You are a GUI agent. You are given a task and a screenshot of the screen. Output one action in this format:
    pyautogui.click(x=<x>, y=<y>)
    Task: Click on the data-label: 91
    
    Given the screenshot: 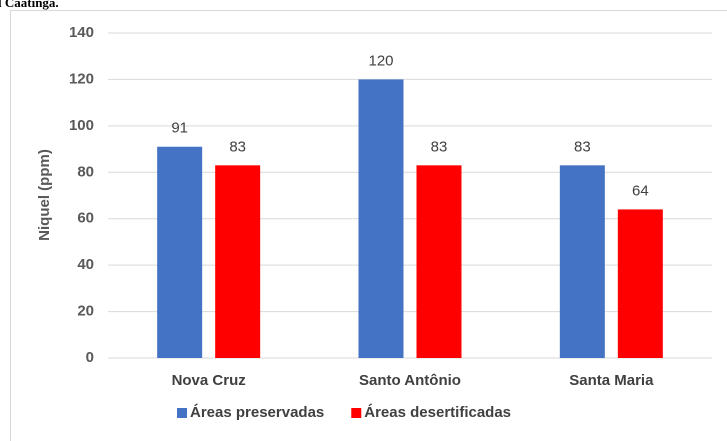 What is the action you would take?
    pyautogui.click(x=179, y=128)
    